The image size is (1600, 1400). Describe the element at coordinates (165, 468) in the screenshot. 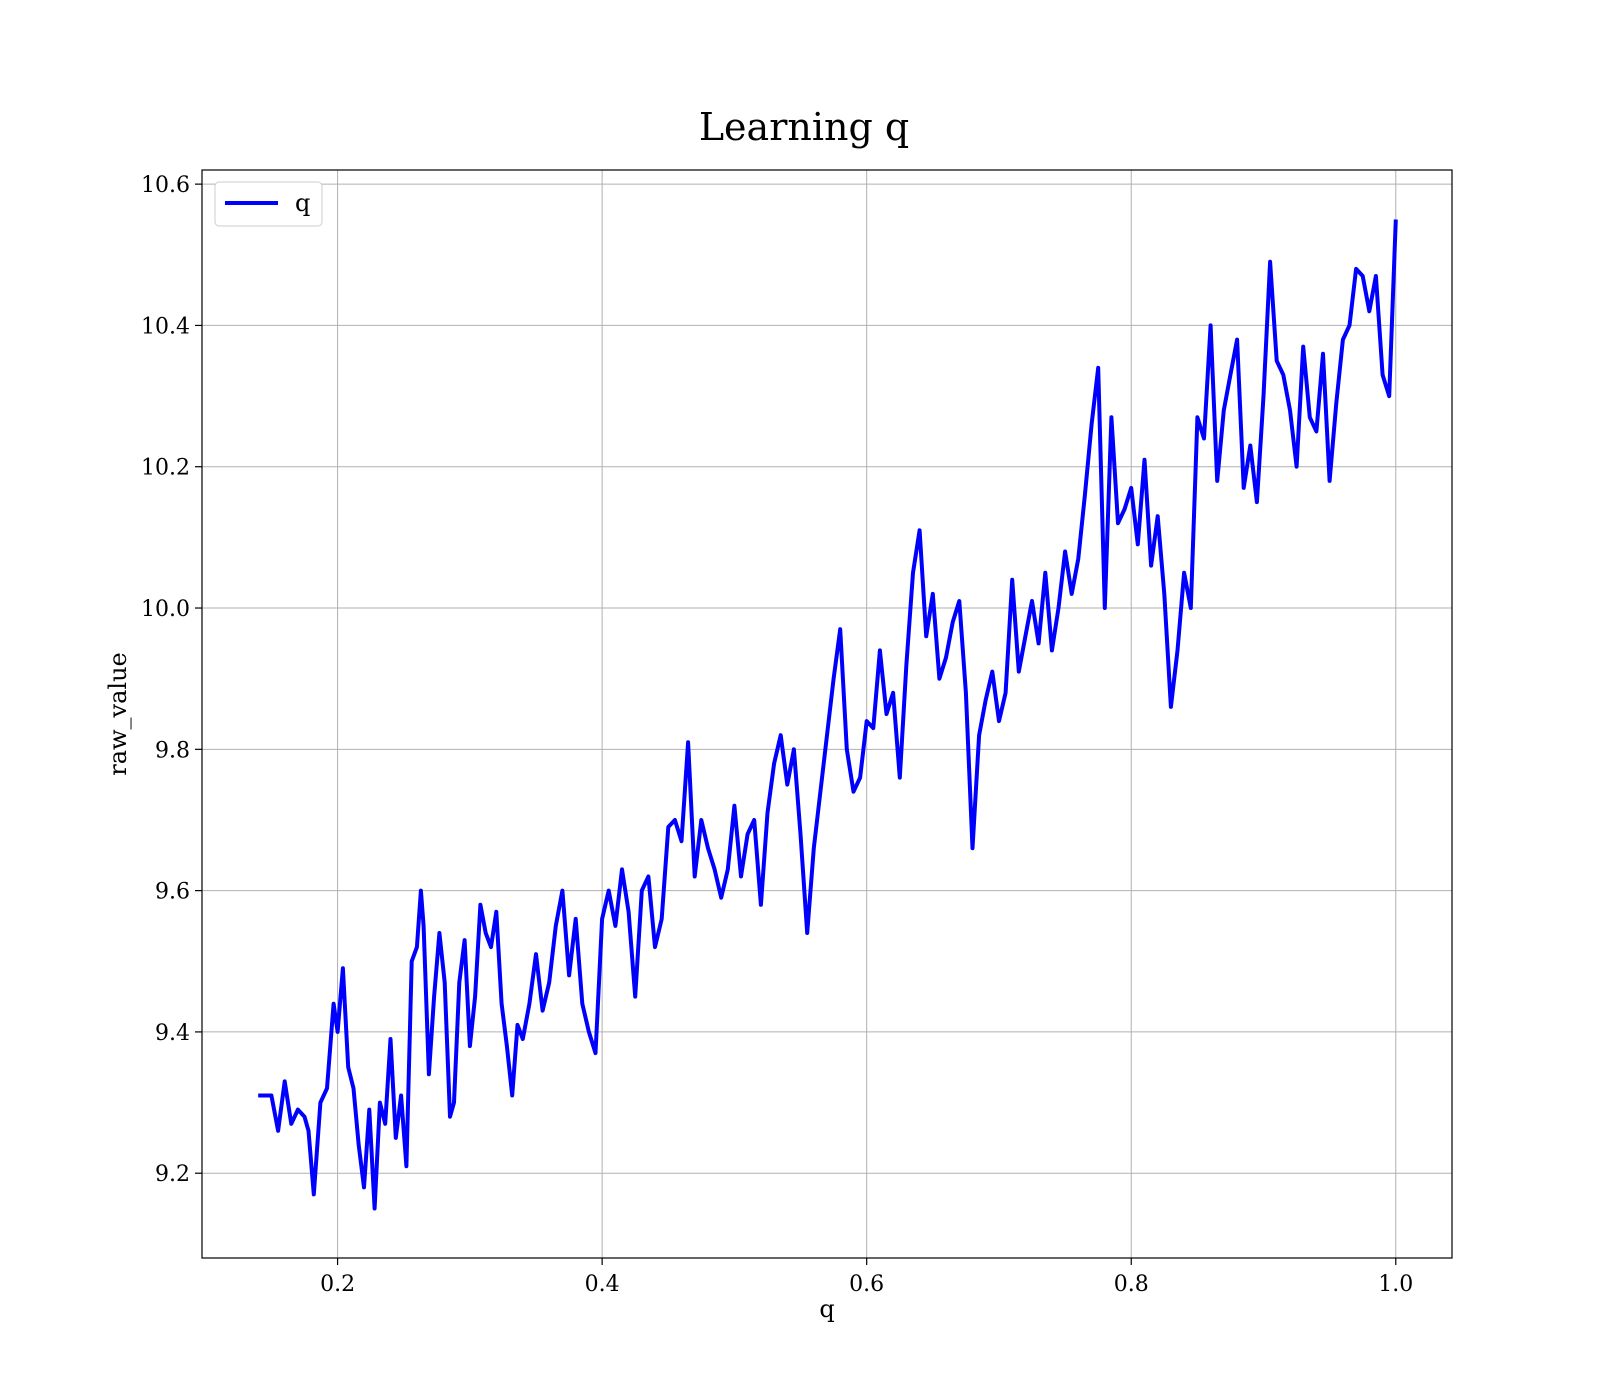

I see `y-tick-label: 10.2` at that location.